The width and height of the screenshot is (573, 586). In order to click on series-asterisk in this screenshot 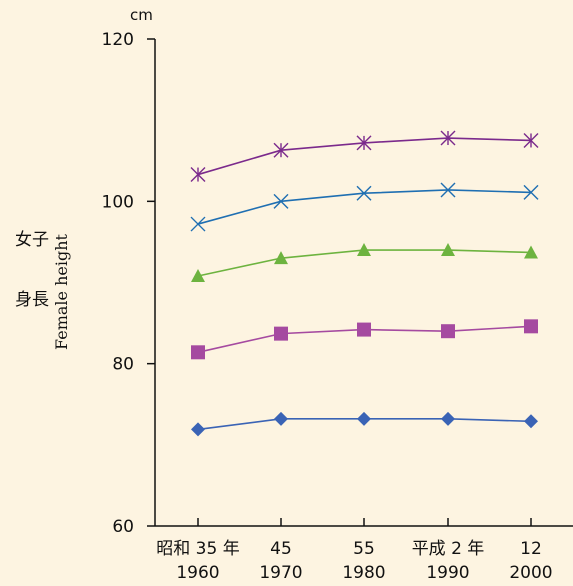, I will do `click(364, 156)`.